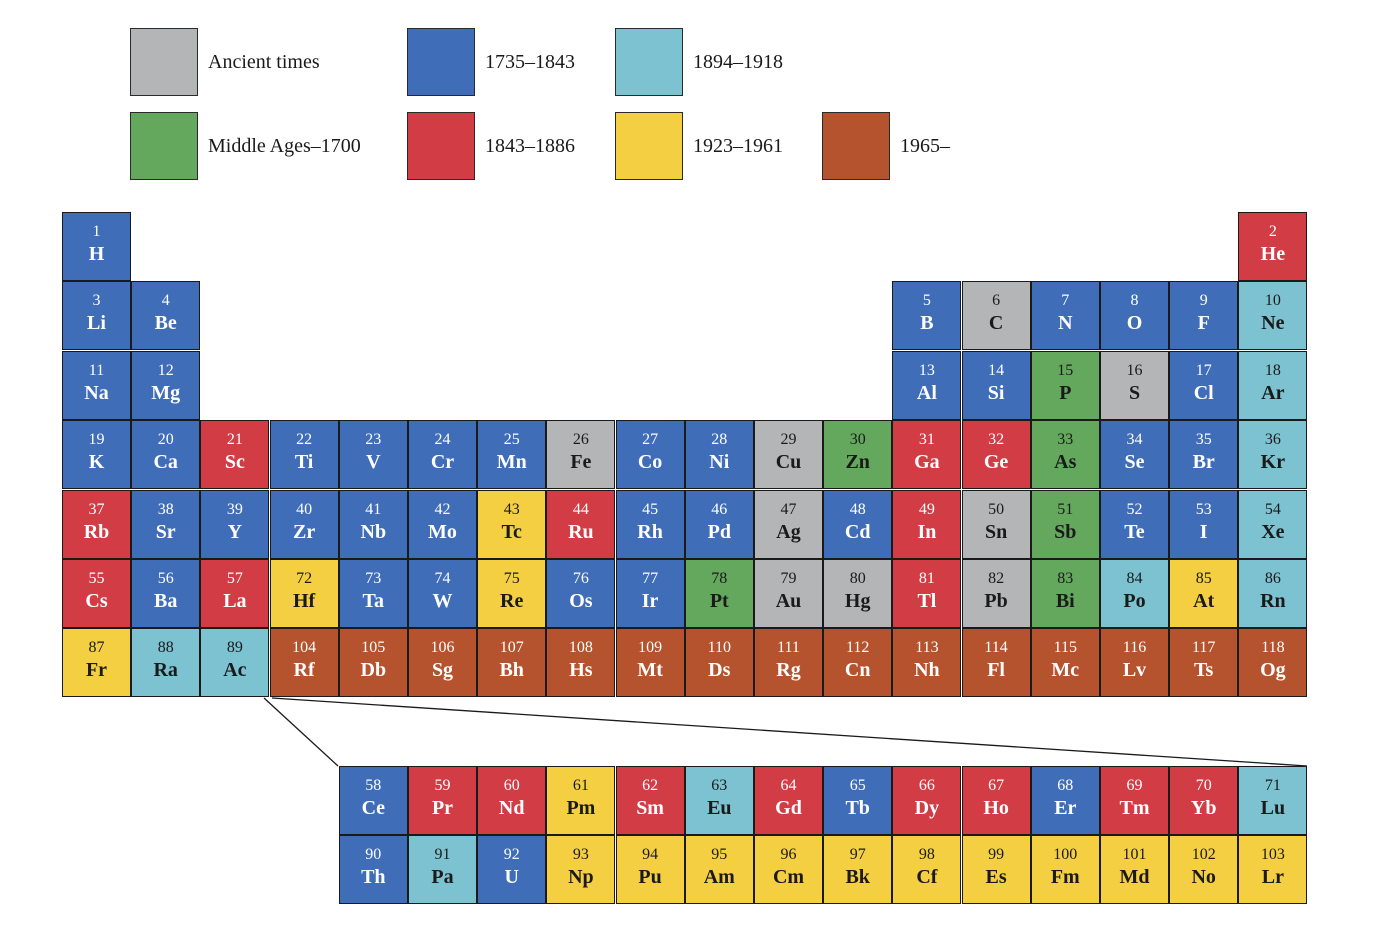 The width and height of the screenshot is (1382, 938). Describe the element at coordinates (1065, 601) in the screenshot. I see `element-symbol: Bi` at that location.